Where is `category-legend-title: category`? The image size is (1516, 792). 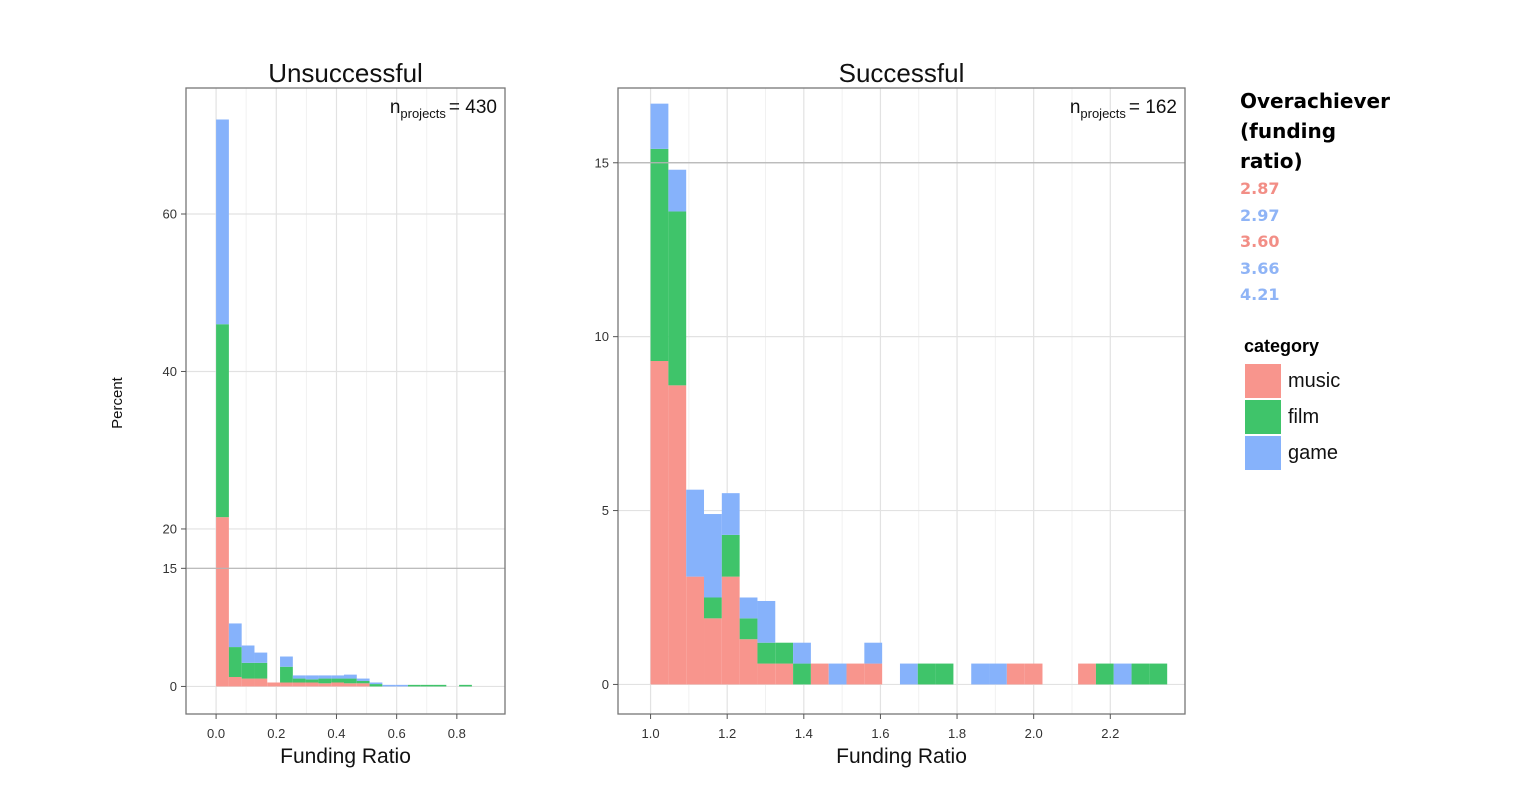 category-legend-title: category is located at coordinates (1282, 346).